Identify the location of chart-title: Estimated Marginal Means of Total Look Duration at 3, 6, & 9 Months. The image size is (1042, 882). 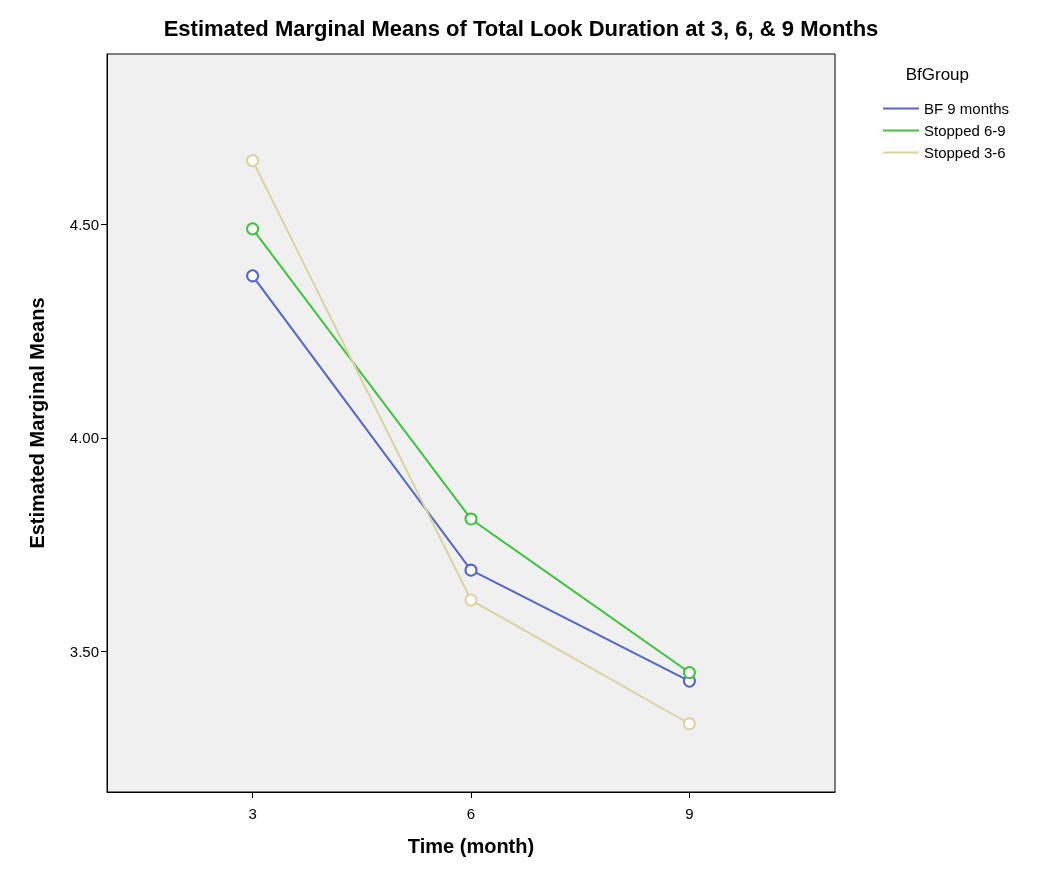
(521, 28).